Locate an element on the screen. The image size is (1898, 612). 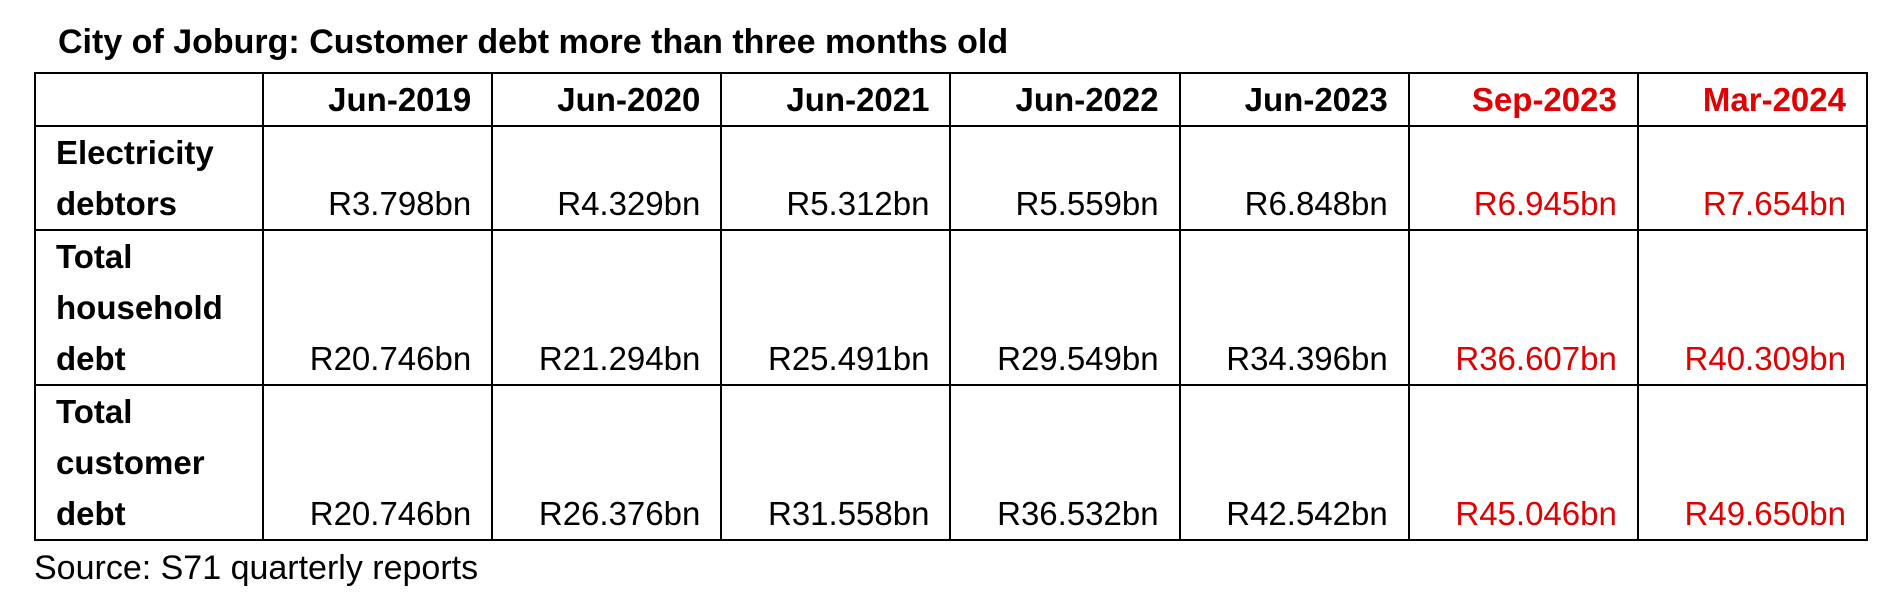
value-cell: R3.798bn is located at coordinates (378, 178).